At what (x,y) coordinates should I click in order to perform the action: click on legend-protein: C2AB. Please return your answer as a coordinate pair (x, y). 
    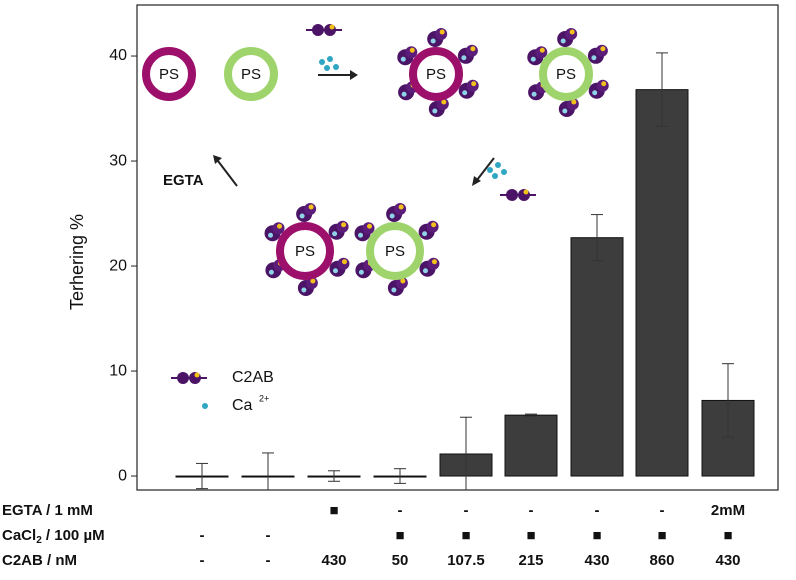
    Looking at the image, I should click on (253, 377).